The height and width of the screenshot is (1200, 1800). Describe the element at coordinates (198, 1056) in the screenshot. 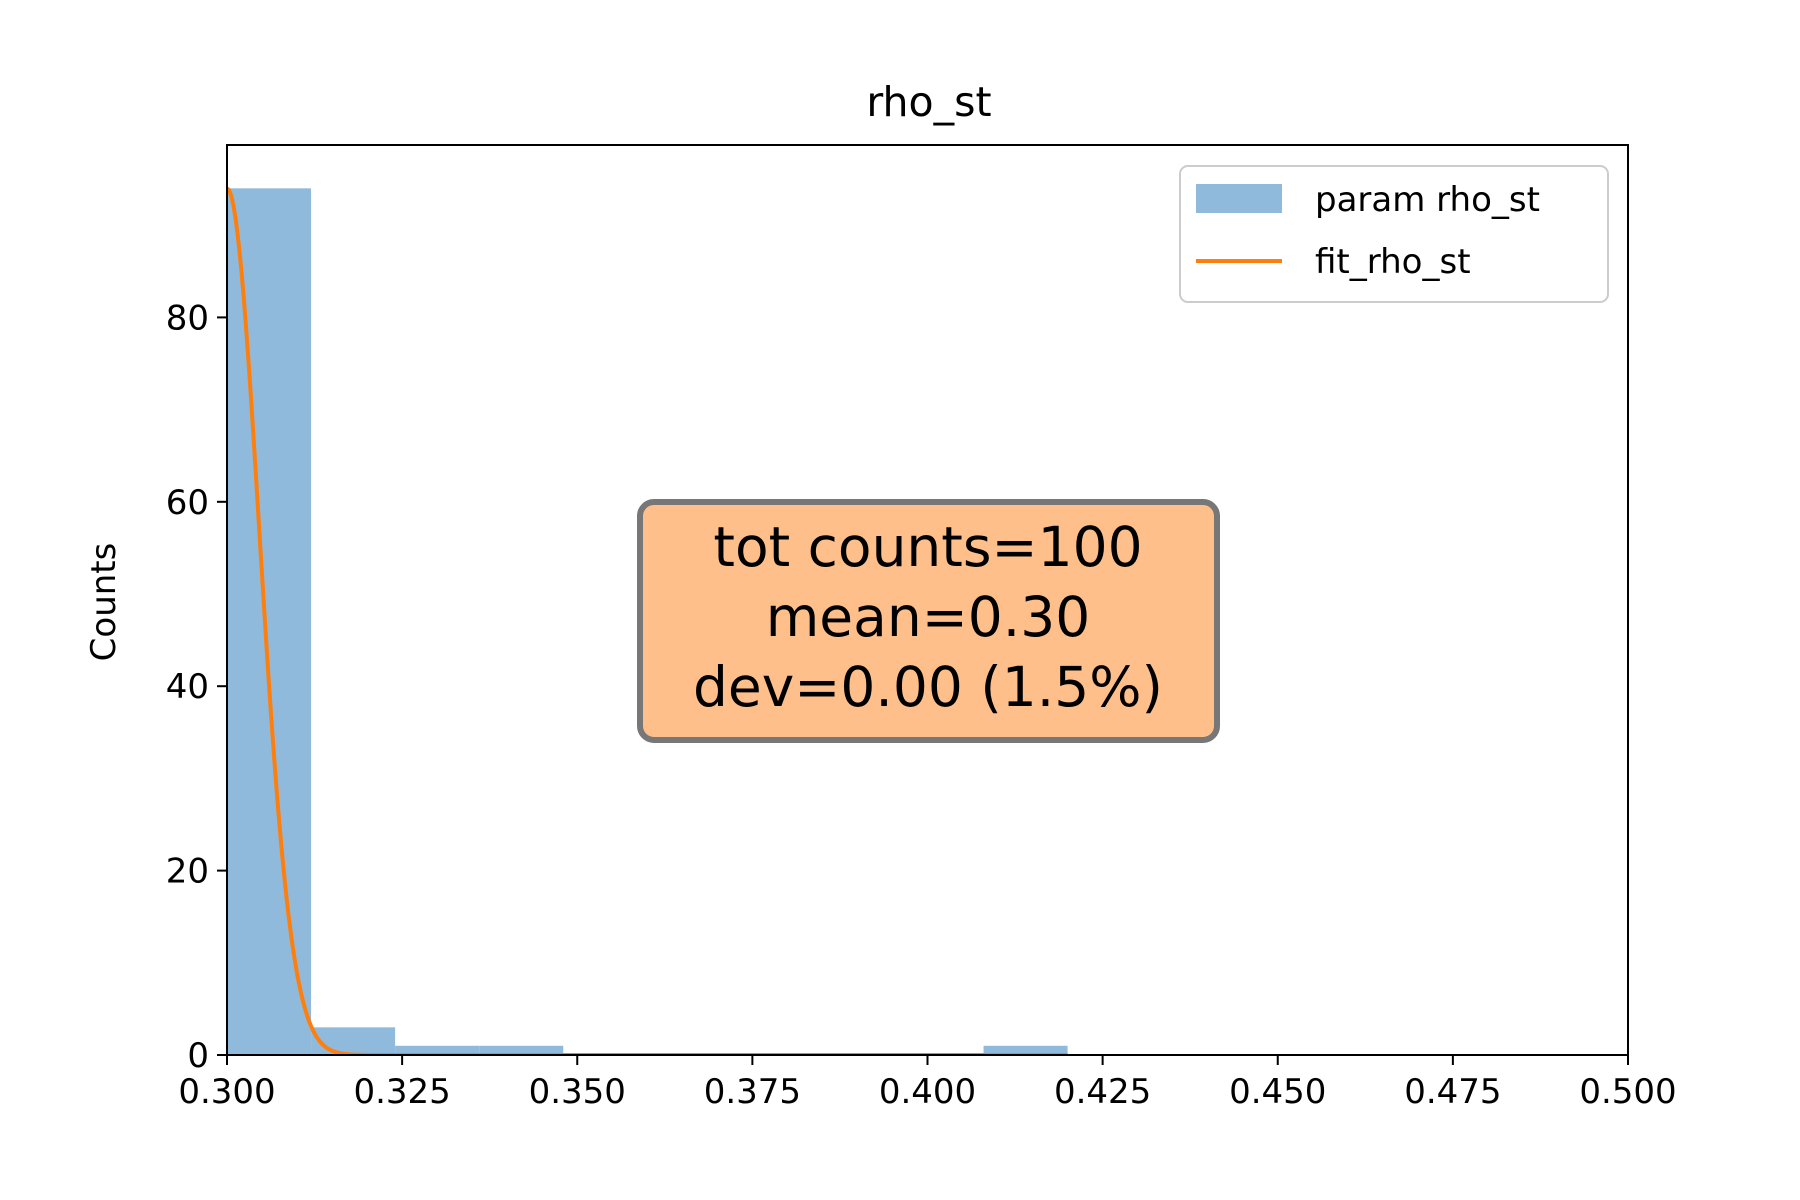

I see `y-tick-label: 0` at that location.